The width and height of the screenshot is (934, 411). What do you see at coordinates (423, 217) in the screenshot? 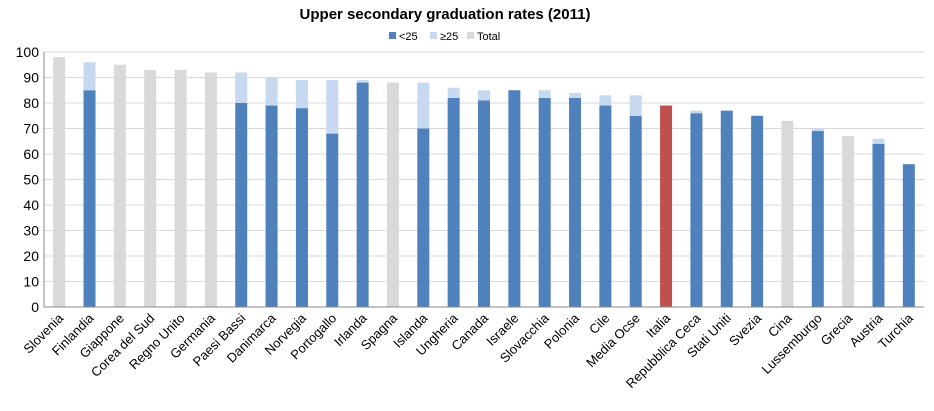
I see `bar-lt25-islanda` at bounding box center [423, 217].